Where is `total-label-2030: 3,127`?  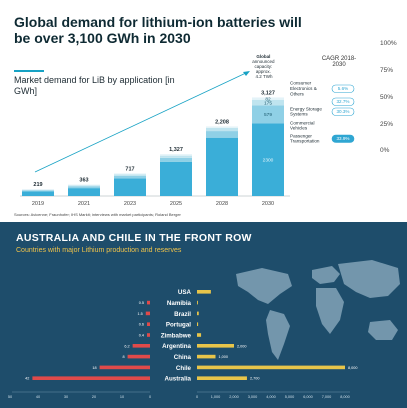 total-label-2030: 3,127 is located at coordinates (268, 93).